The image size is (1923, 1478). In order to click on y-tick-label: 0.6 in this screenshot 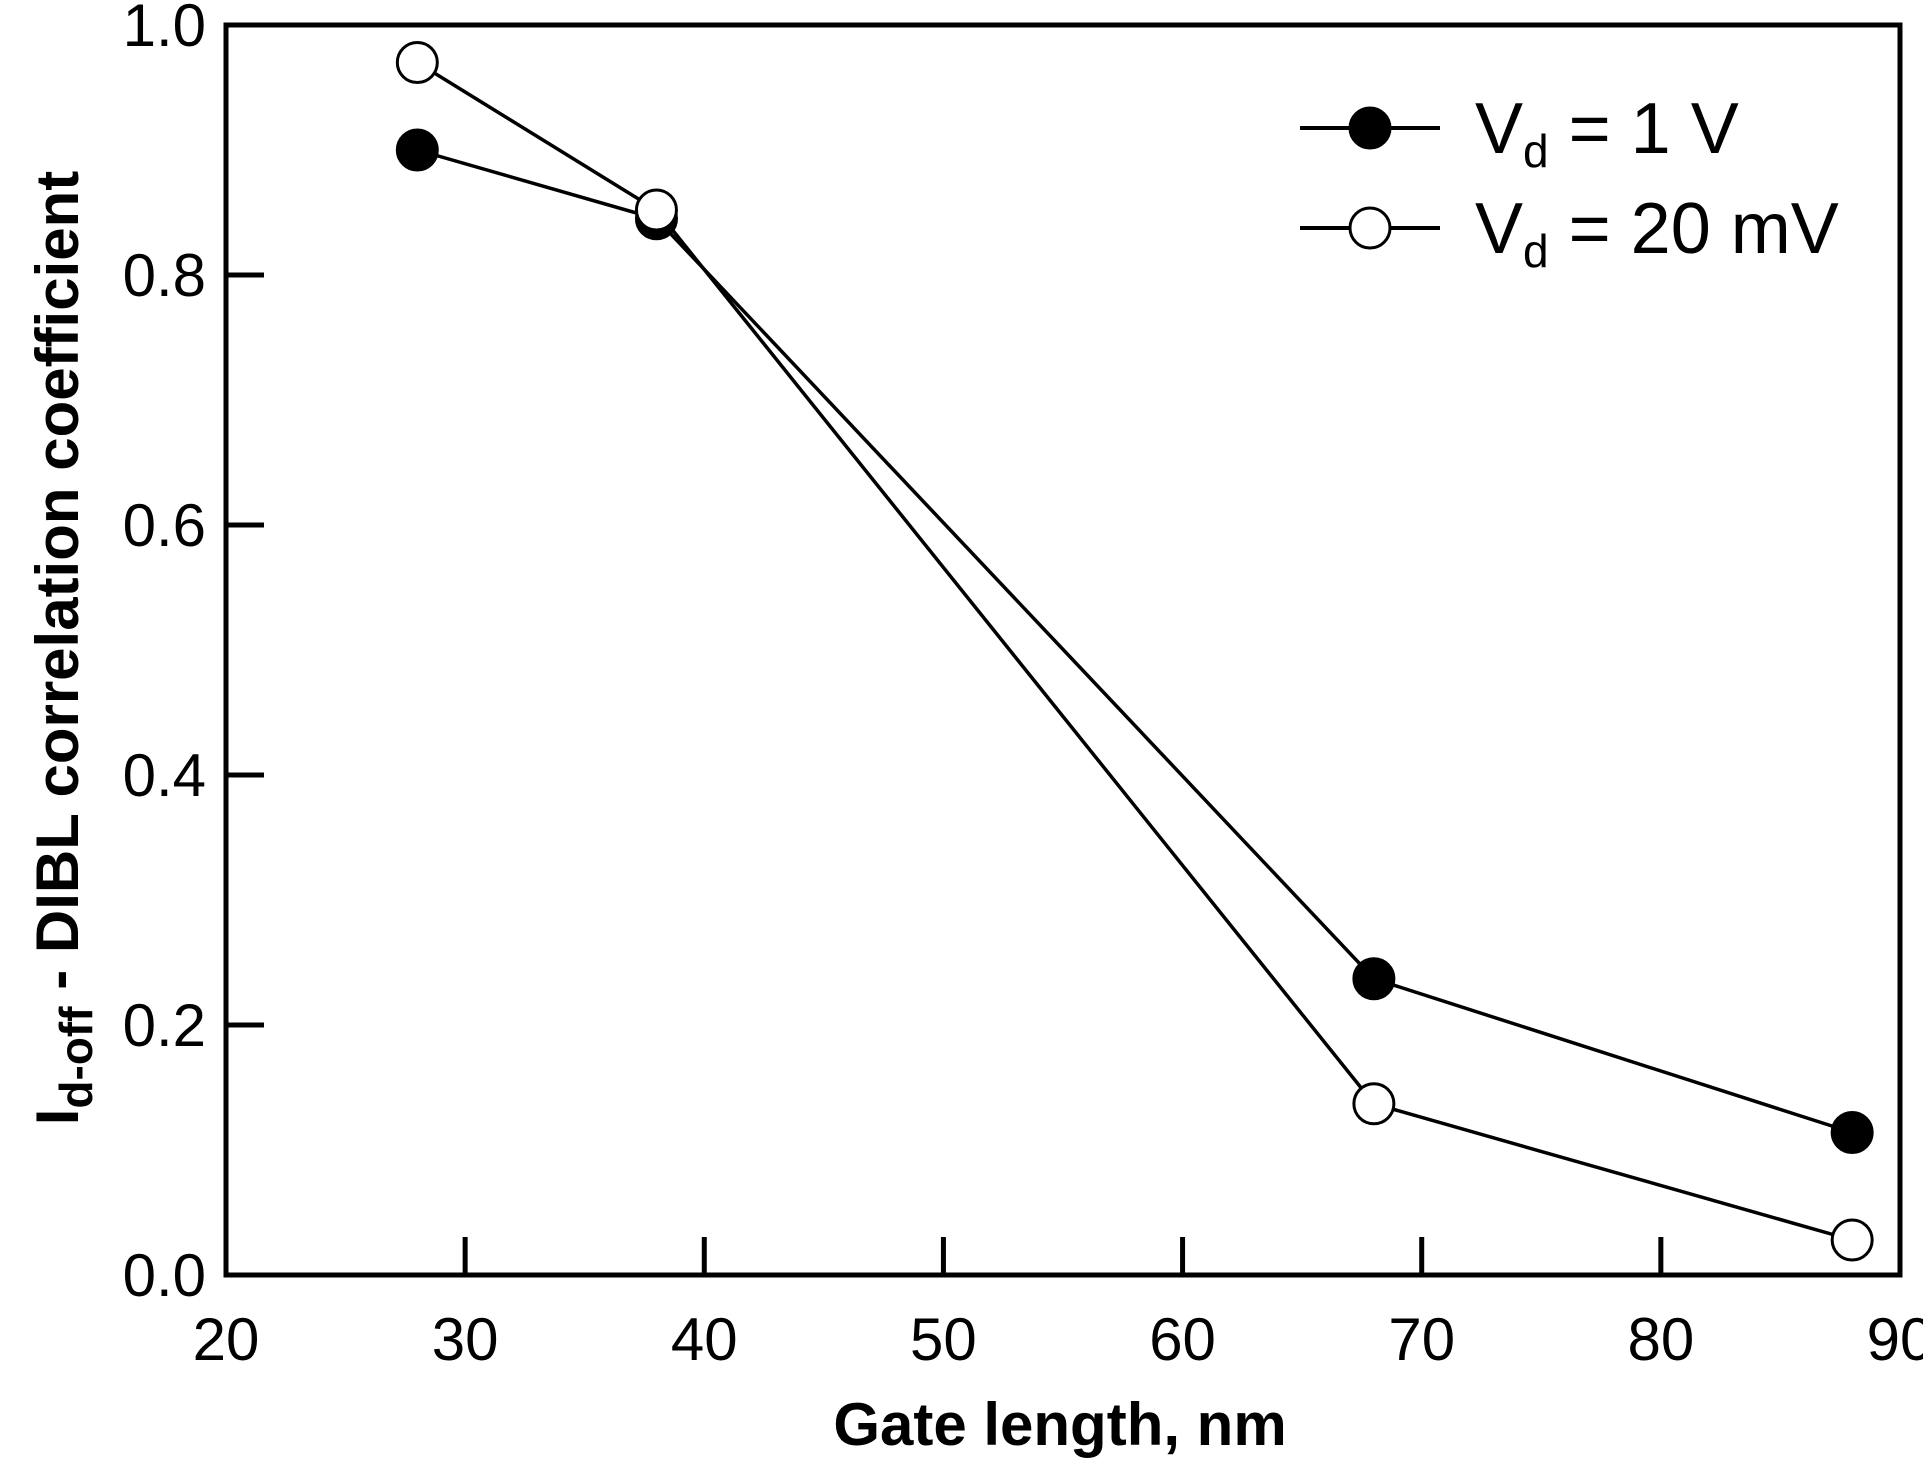, I will do `click(164, 525)`.